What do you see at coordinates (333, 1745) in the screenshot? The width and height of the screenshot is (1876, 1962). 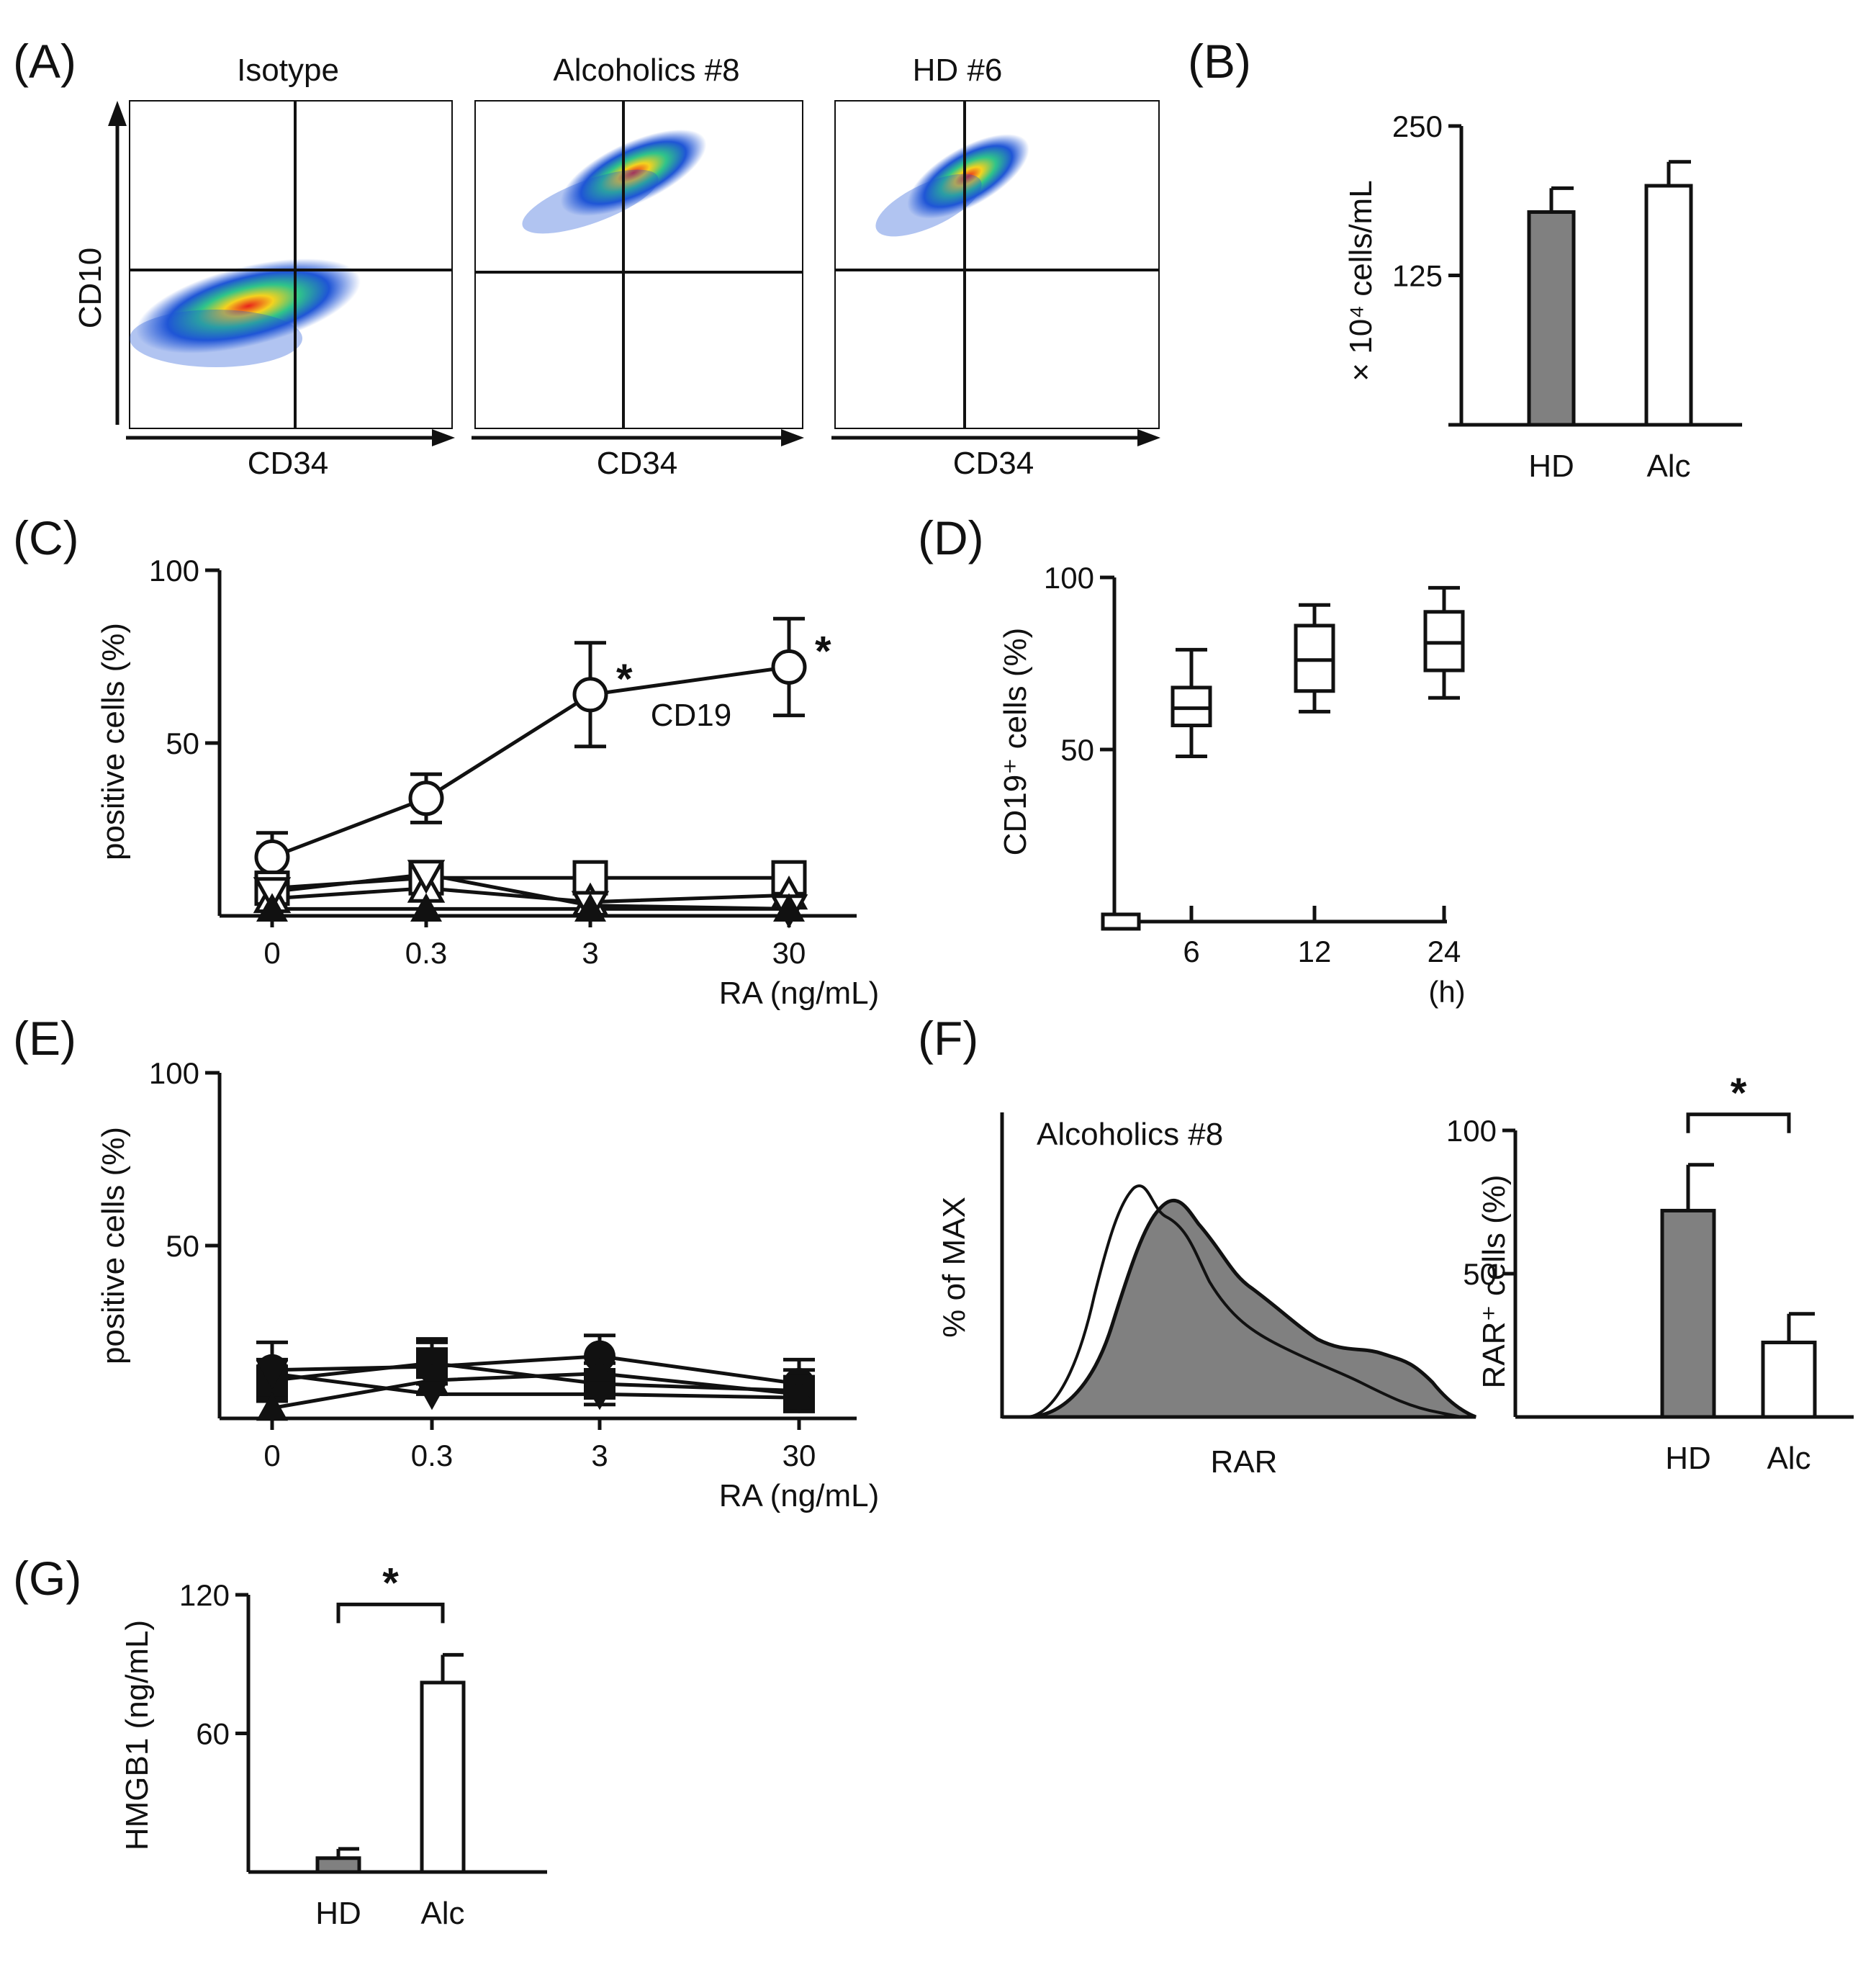 I see `chart-g: 60 120 HMGB1 (ng/mL) HD Alc *` at bounding box center [333, 1745].